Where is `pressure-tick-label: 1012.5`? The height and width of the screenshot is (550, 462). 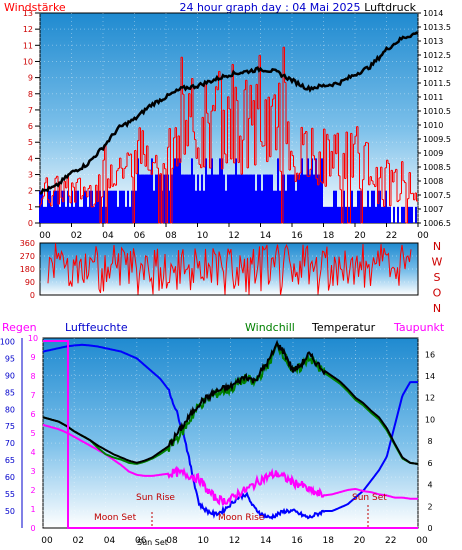
pressure-tick-label: 1012.5 is located at coordinates (437, 55).